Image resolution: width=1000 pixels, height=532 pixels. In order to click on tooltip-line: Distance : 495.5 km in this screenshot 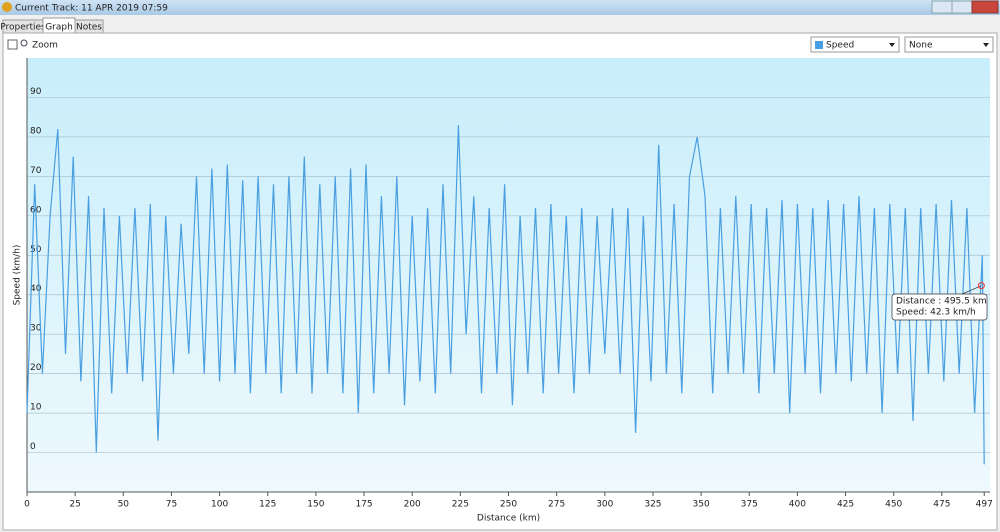, I will do `click(941, 302)`.